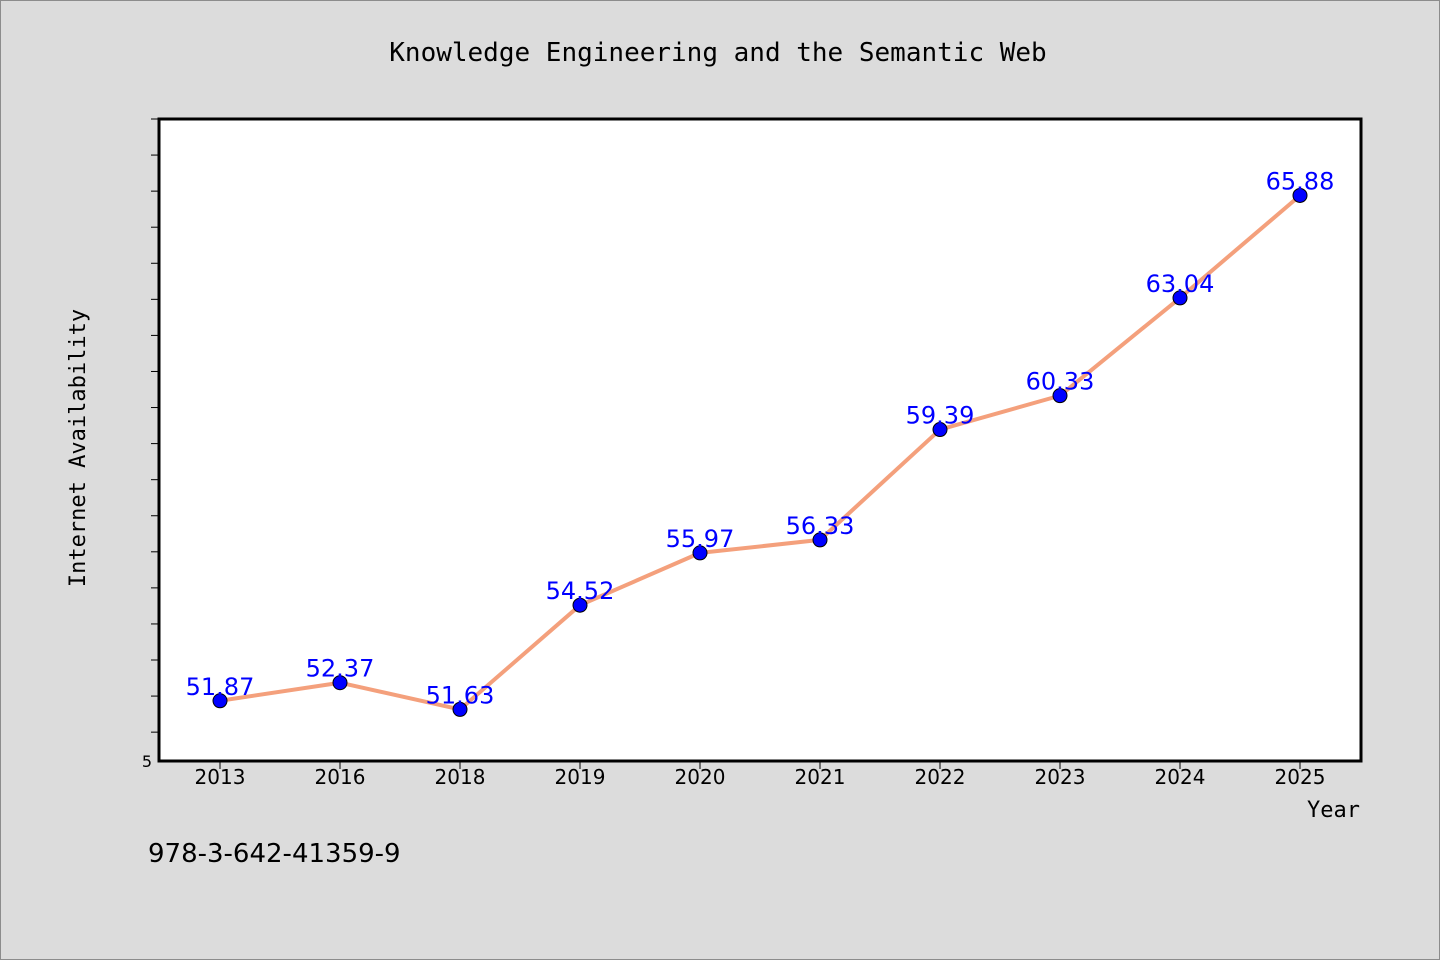  I want to click on footer-isbn: 978-3-642-41359-9, so click(274, 854).